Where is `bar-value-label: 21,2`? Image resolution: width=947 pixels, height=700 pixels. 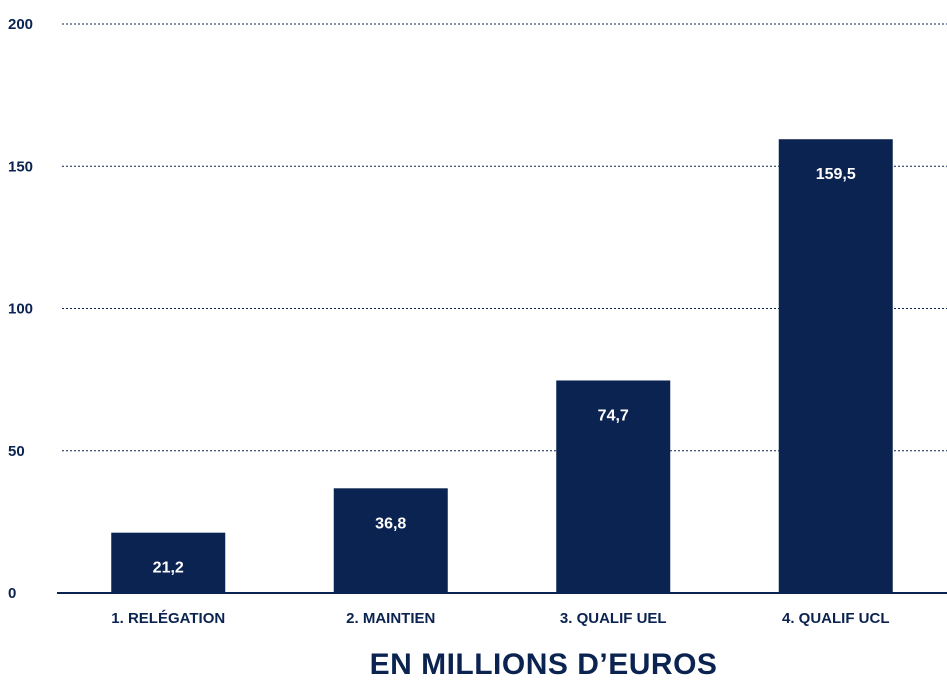 bar-value-label: 21,2 is located at coordinates (168, 568).